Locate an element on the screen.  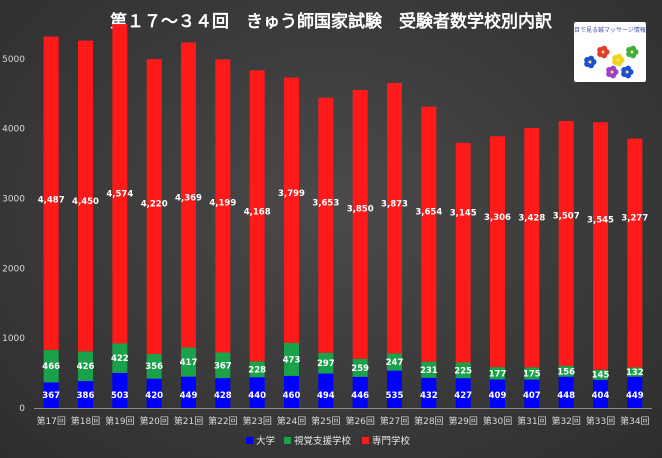
bar-大学-第33回 is located at coordinates (600, 393).